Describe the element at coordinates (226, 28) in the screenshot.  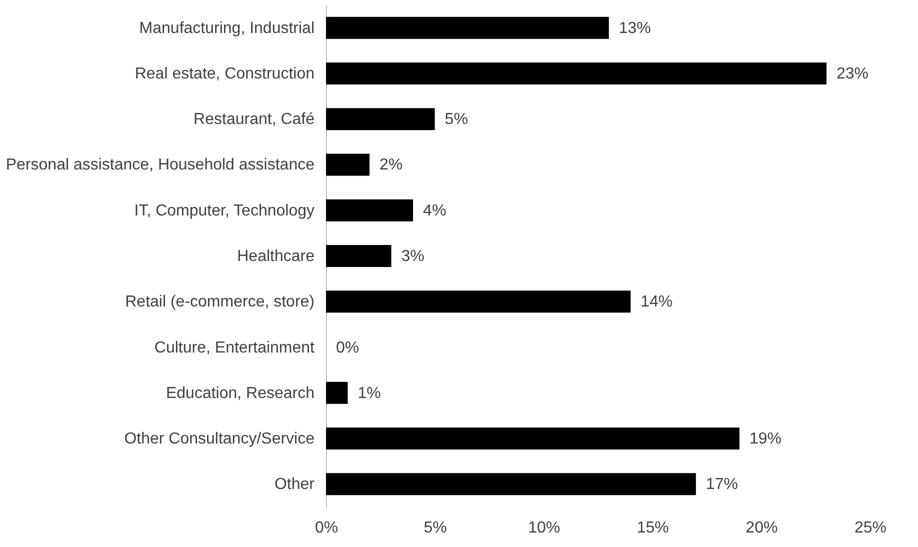
I see `y-tick-label: Manufacturing, Industrial` at that location.